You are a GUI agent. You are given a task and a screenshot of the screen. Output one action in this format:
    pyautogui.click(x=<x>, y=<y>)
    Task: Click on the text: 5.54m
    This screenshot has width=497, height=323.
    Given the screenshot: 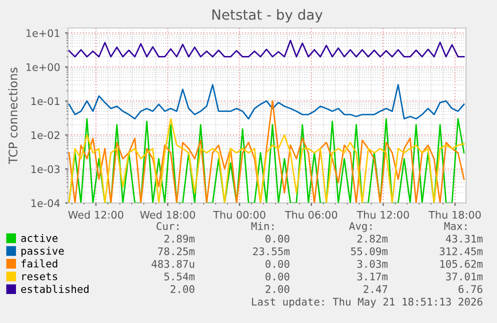 What is the action you would take?
    pyautogui.click(x=179, y=276)
    